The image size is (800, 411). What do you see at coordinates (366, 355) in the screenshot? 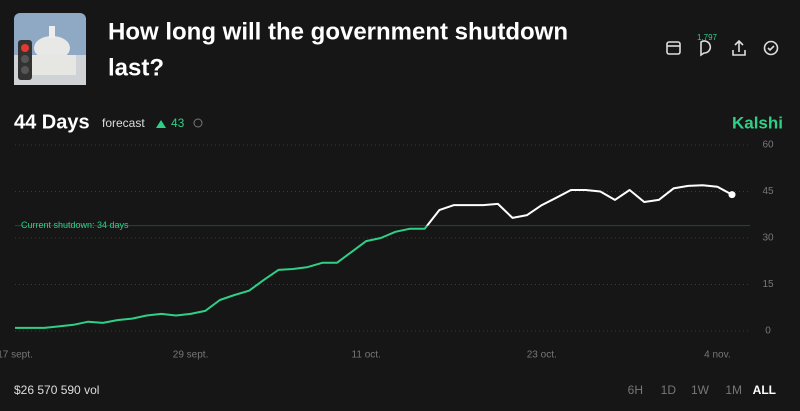
I see `x-tick-label: 11 oct.` at bounding box center [366, 355].